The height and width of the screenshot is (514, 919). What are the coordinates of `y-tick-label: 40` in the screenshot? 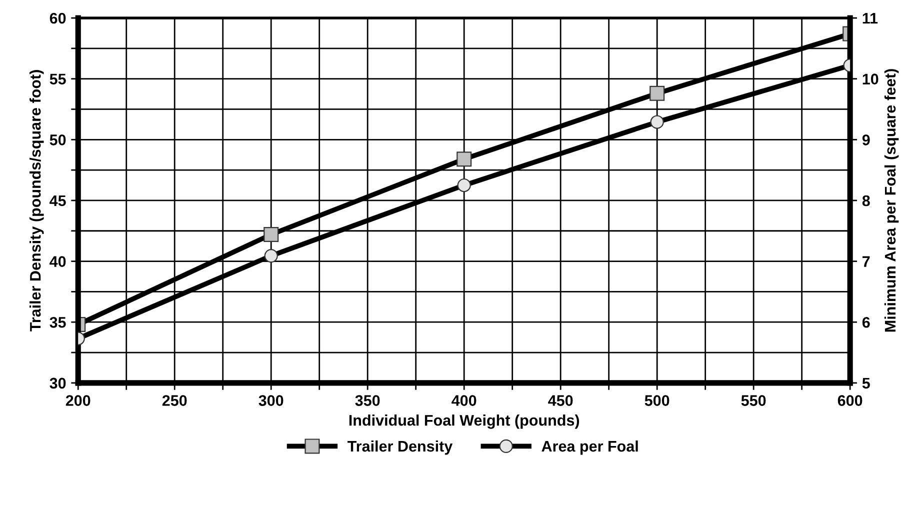 It's located at (58, 261).